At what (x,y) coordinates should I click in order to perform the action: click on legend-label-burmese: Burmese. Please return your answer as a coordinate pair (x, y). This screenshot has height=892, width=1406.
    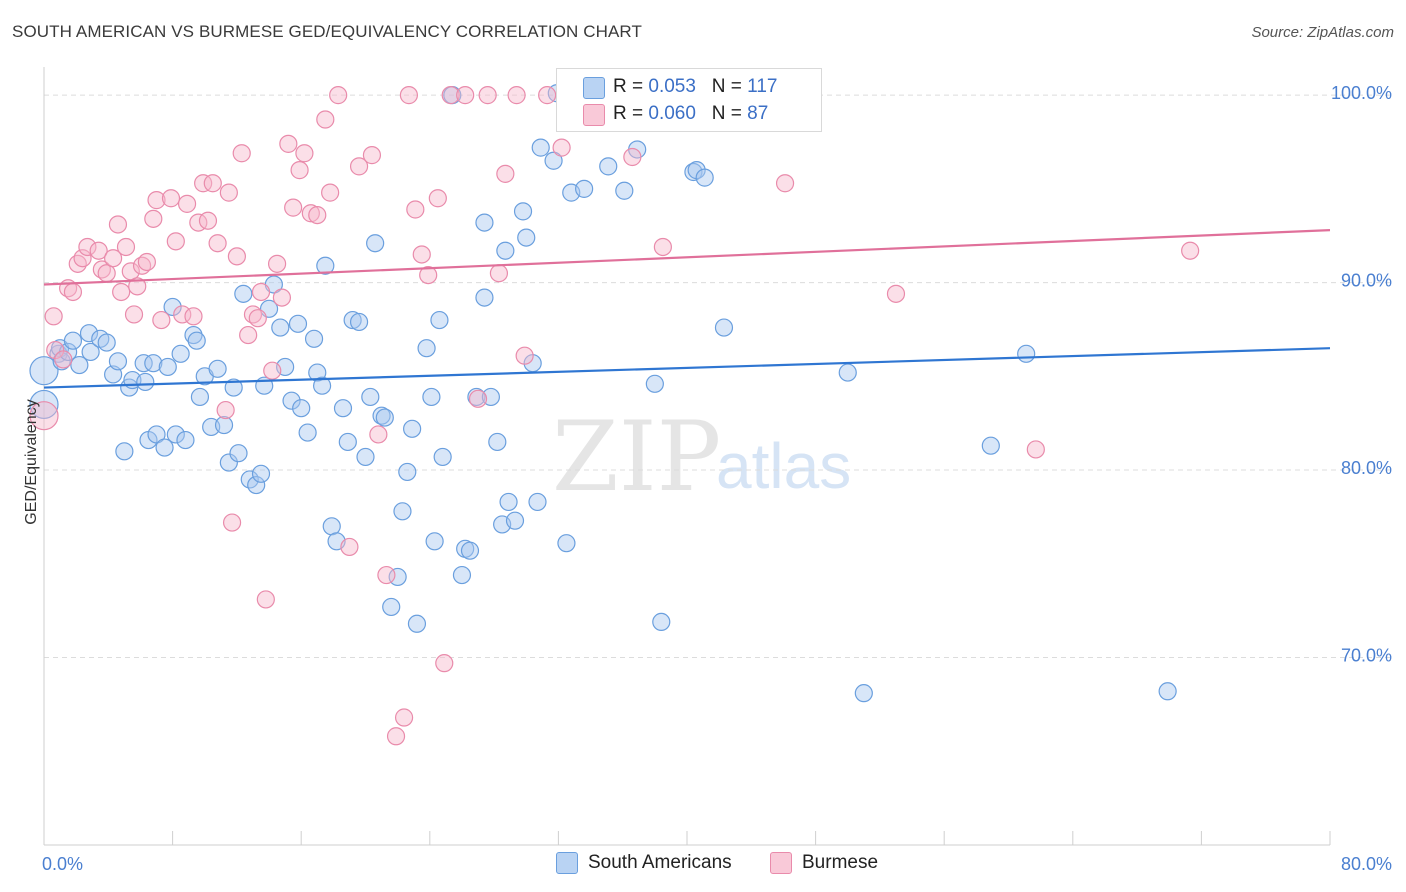
    Looking at the image, I should click on (840, 862).